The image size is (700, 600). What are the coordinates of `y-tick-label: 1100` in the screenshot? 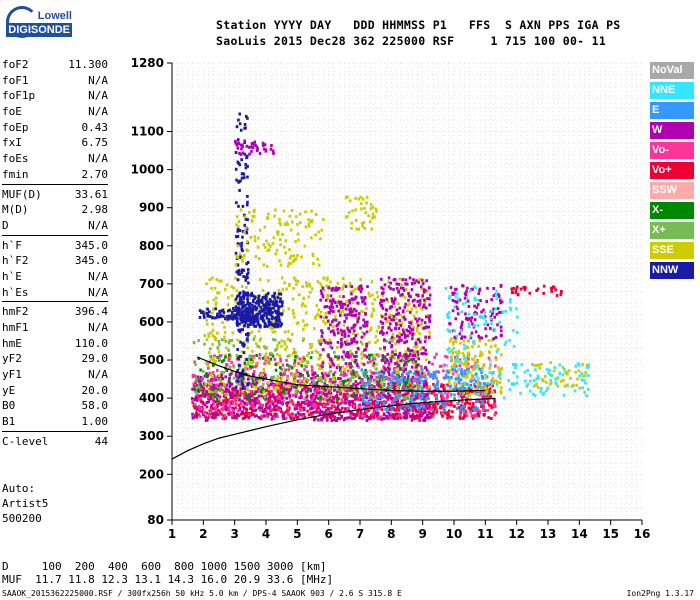 It's located at (147, 132).